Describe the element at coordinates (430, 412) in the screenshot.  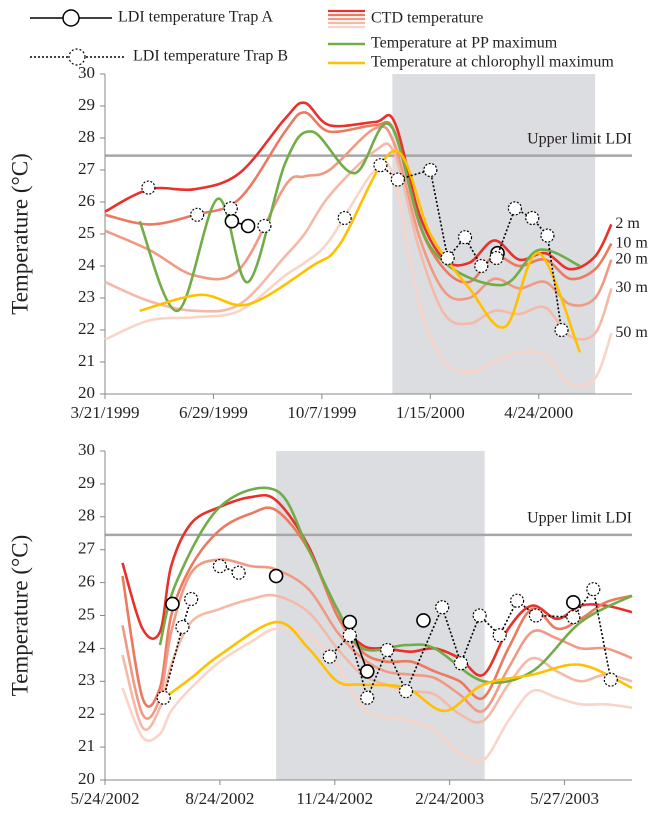
I see `x-tick-label: 1/15/2000` at that location.